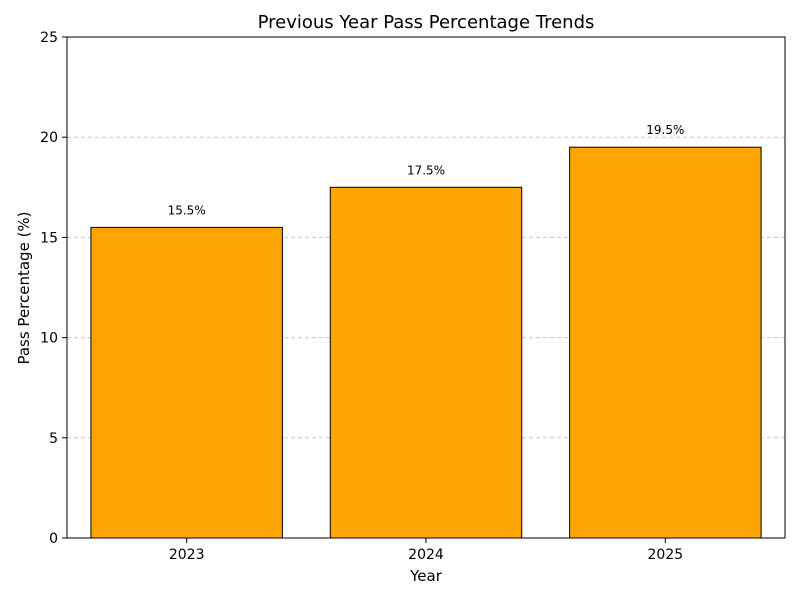  What do you see at coordinates (49, 238) in the screenshot?
I see `y-tick-label: 15` at bounding box center [49, 238].